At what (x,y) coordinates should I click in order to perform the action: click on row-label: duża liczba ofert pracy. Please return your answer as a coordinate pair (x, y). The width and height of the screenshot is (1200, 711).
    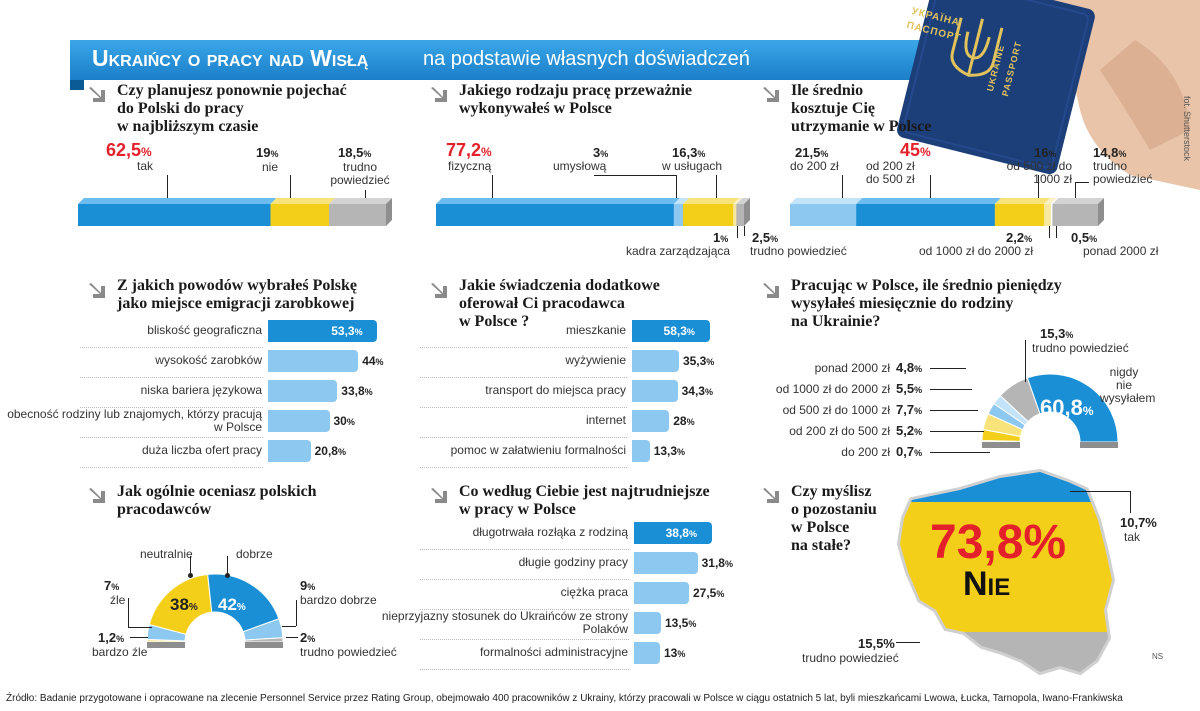
    Looking at the image, I should click on (201, 450).